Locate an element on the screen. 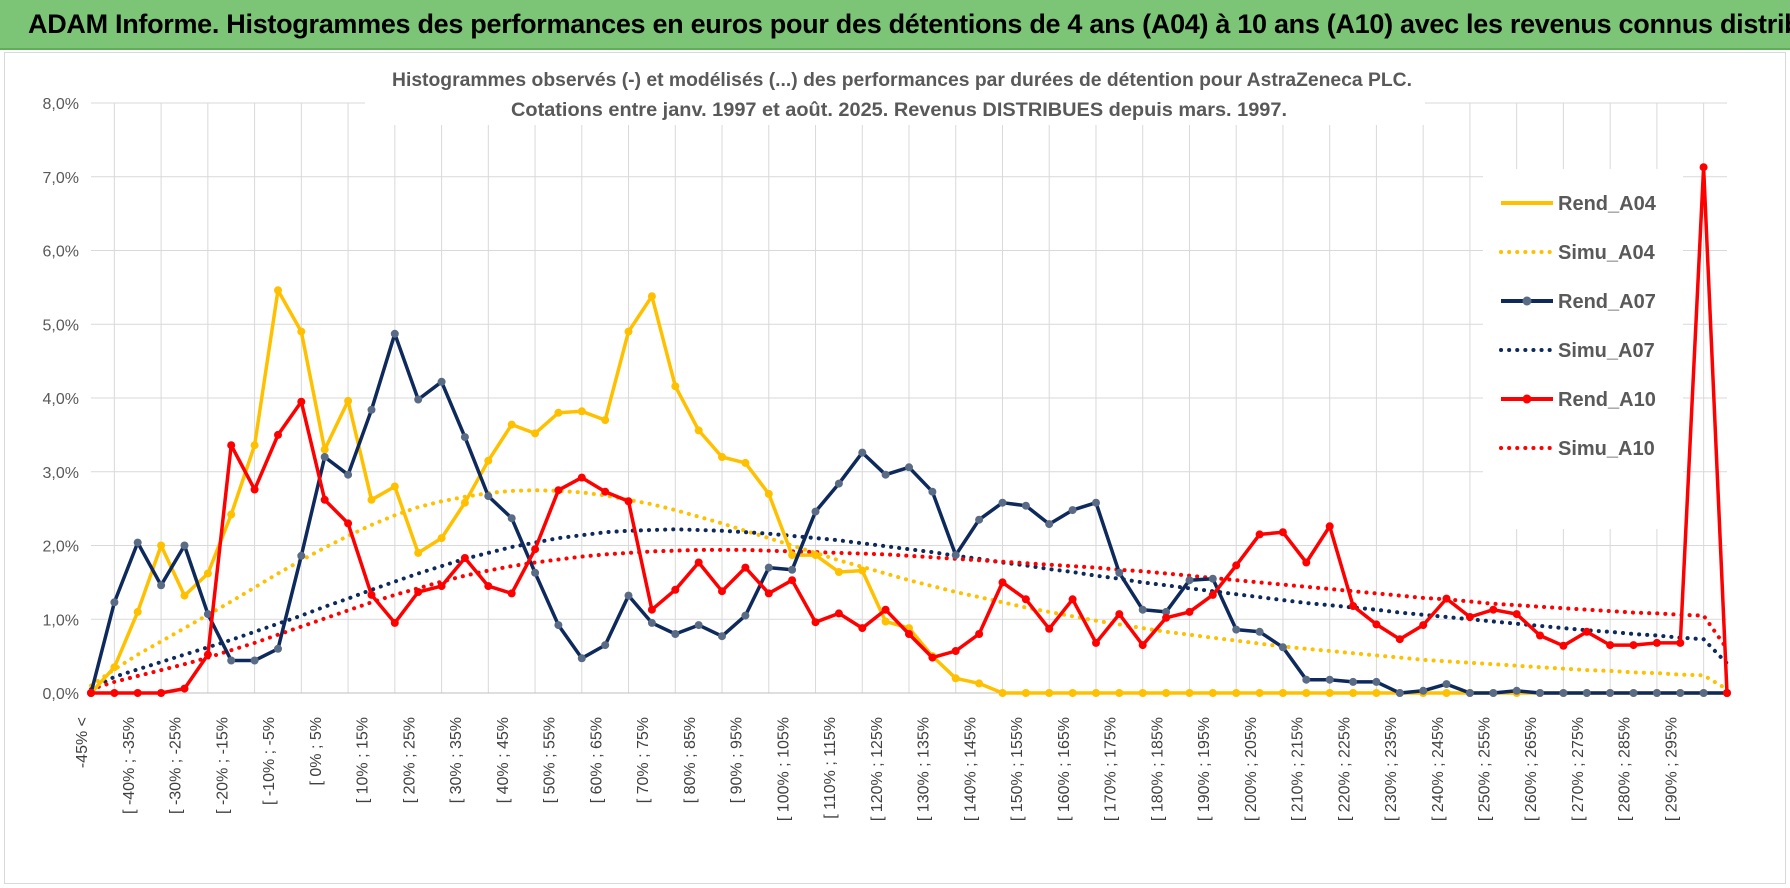 Image resolution: width=1790 pixels, height=888 pixels. legend-item-Rend_A07: Rend_A07 is located at coordinates (1578, 302).